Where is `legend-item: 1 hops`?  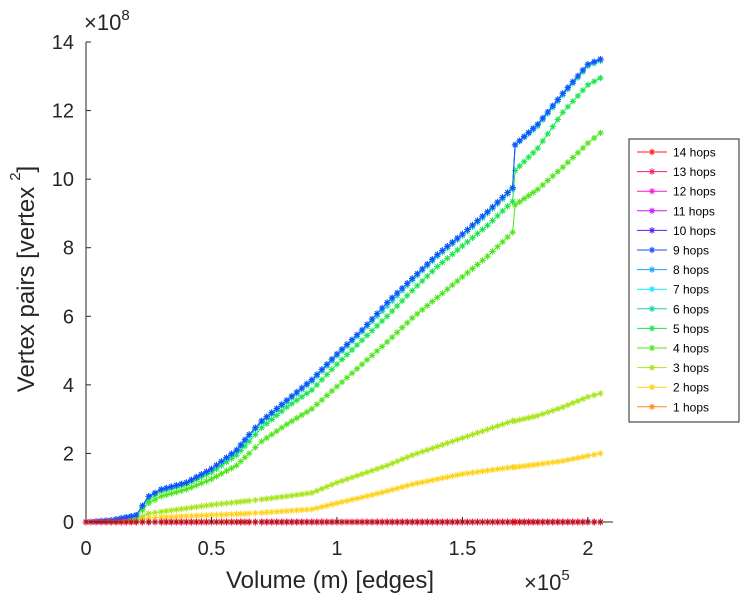
legend-item: 1 hops is located at coordinates (673, 407).